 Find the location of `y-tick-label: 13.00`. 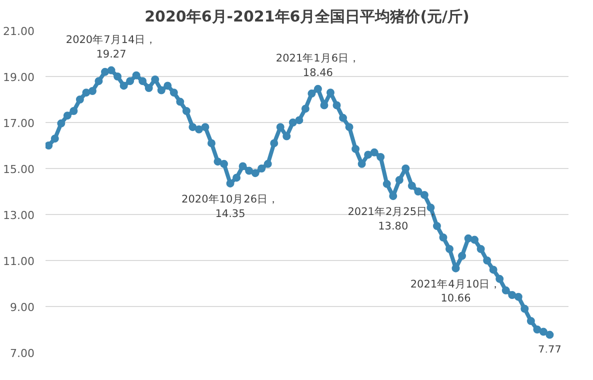

y-tick-label: 13.00 is located at coordinates (19, 215).